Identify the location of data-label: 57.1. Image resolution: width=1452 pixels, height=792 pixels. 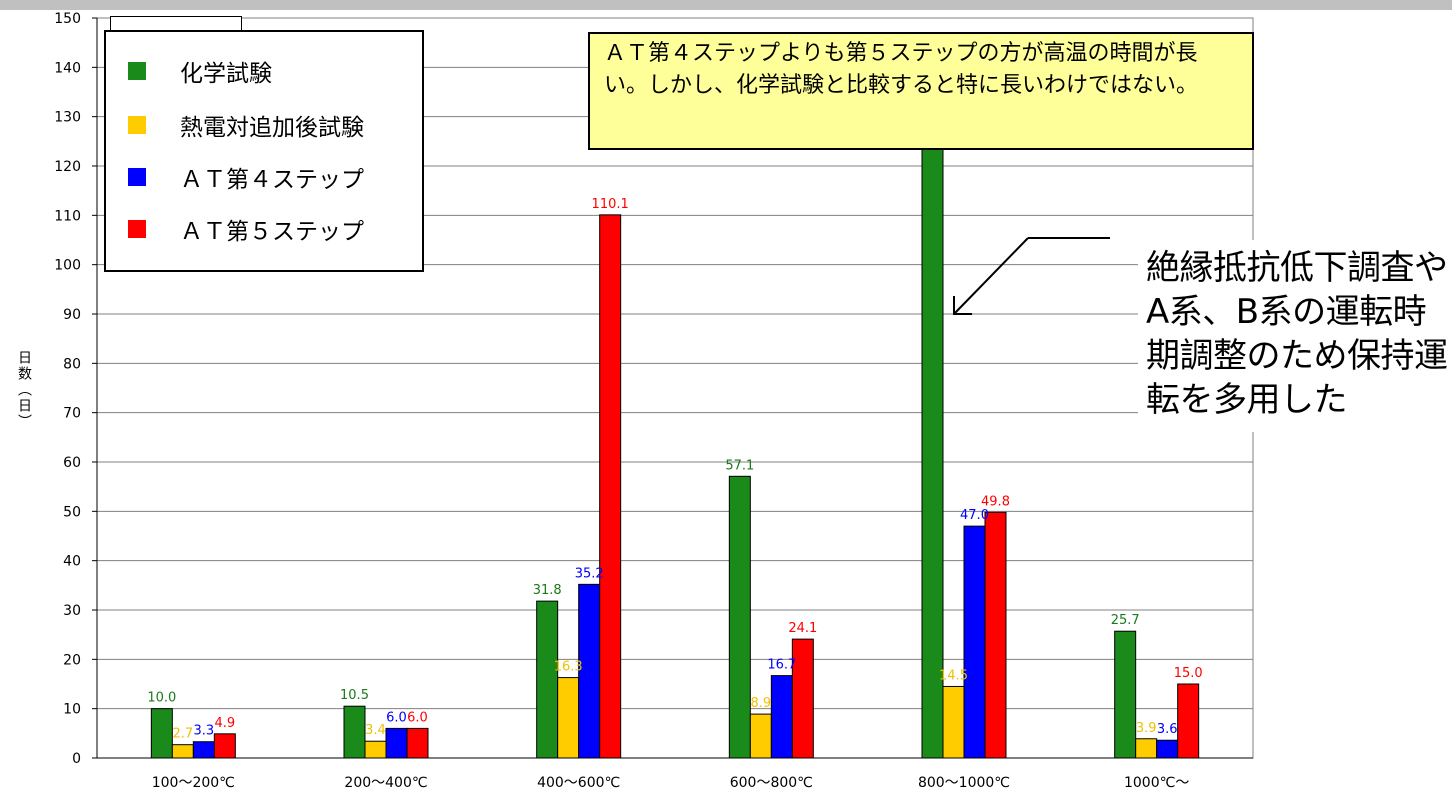
(739, 465).